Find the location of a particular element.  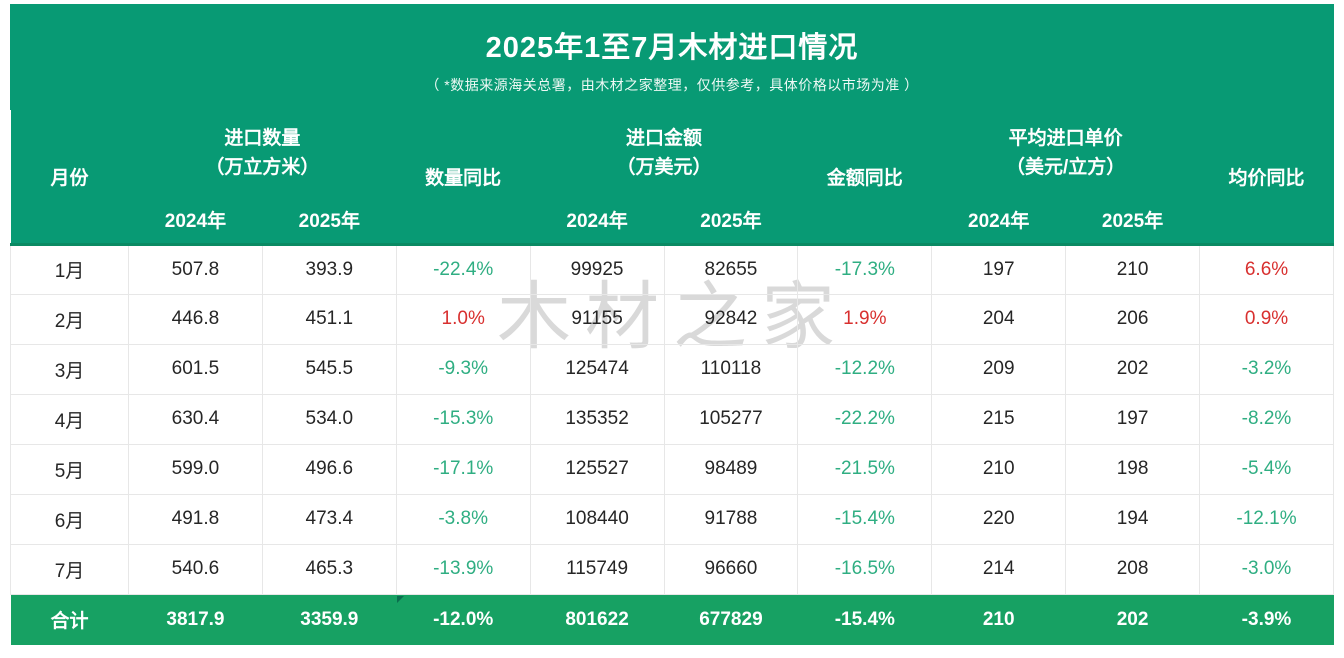

cell-qty_2025: 393.9 is located at coordinates (329, 269).